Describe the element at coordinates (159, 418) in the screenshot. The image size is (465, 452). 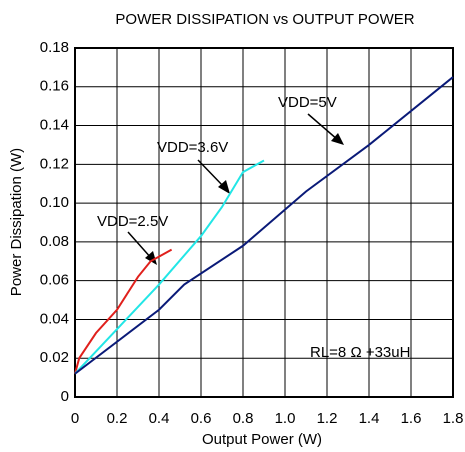
I see `x-tick-label: 0.4` at that location.